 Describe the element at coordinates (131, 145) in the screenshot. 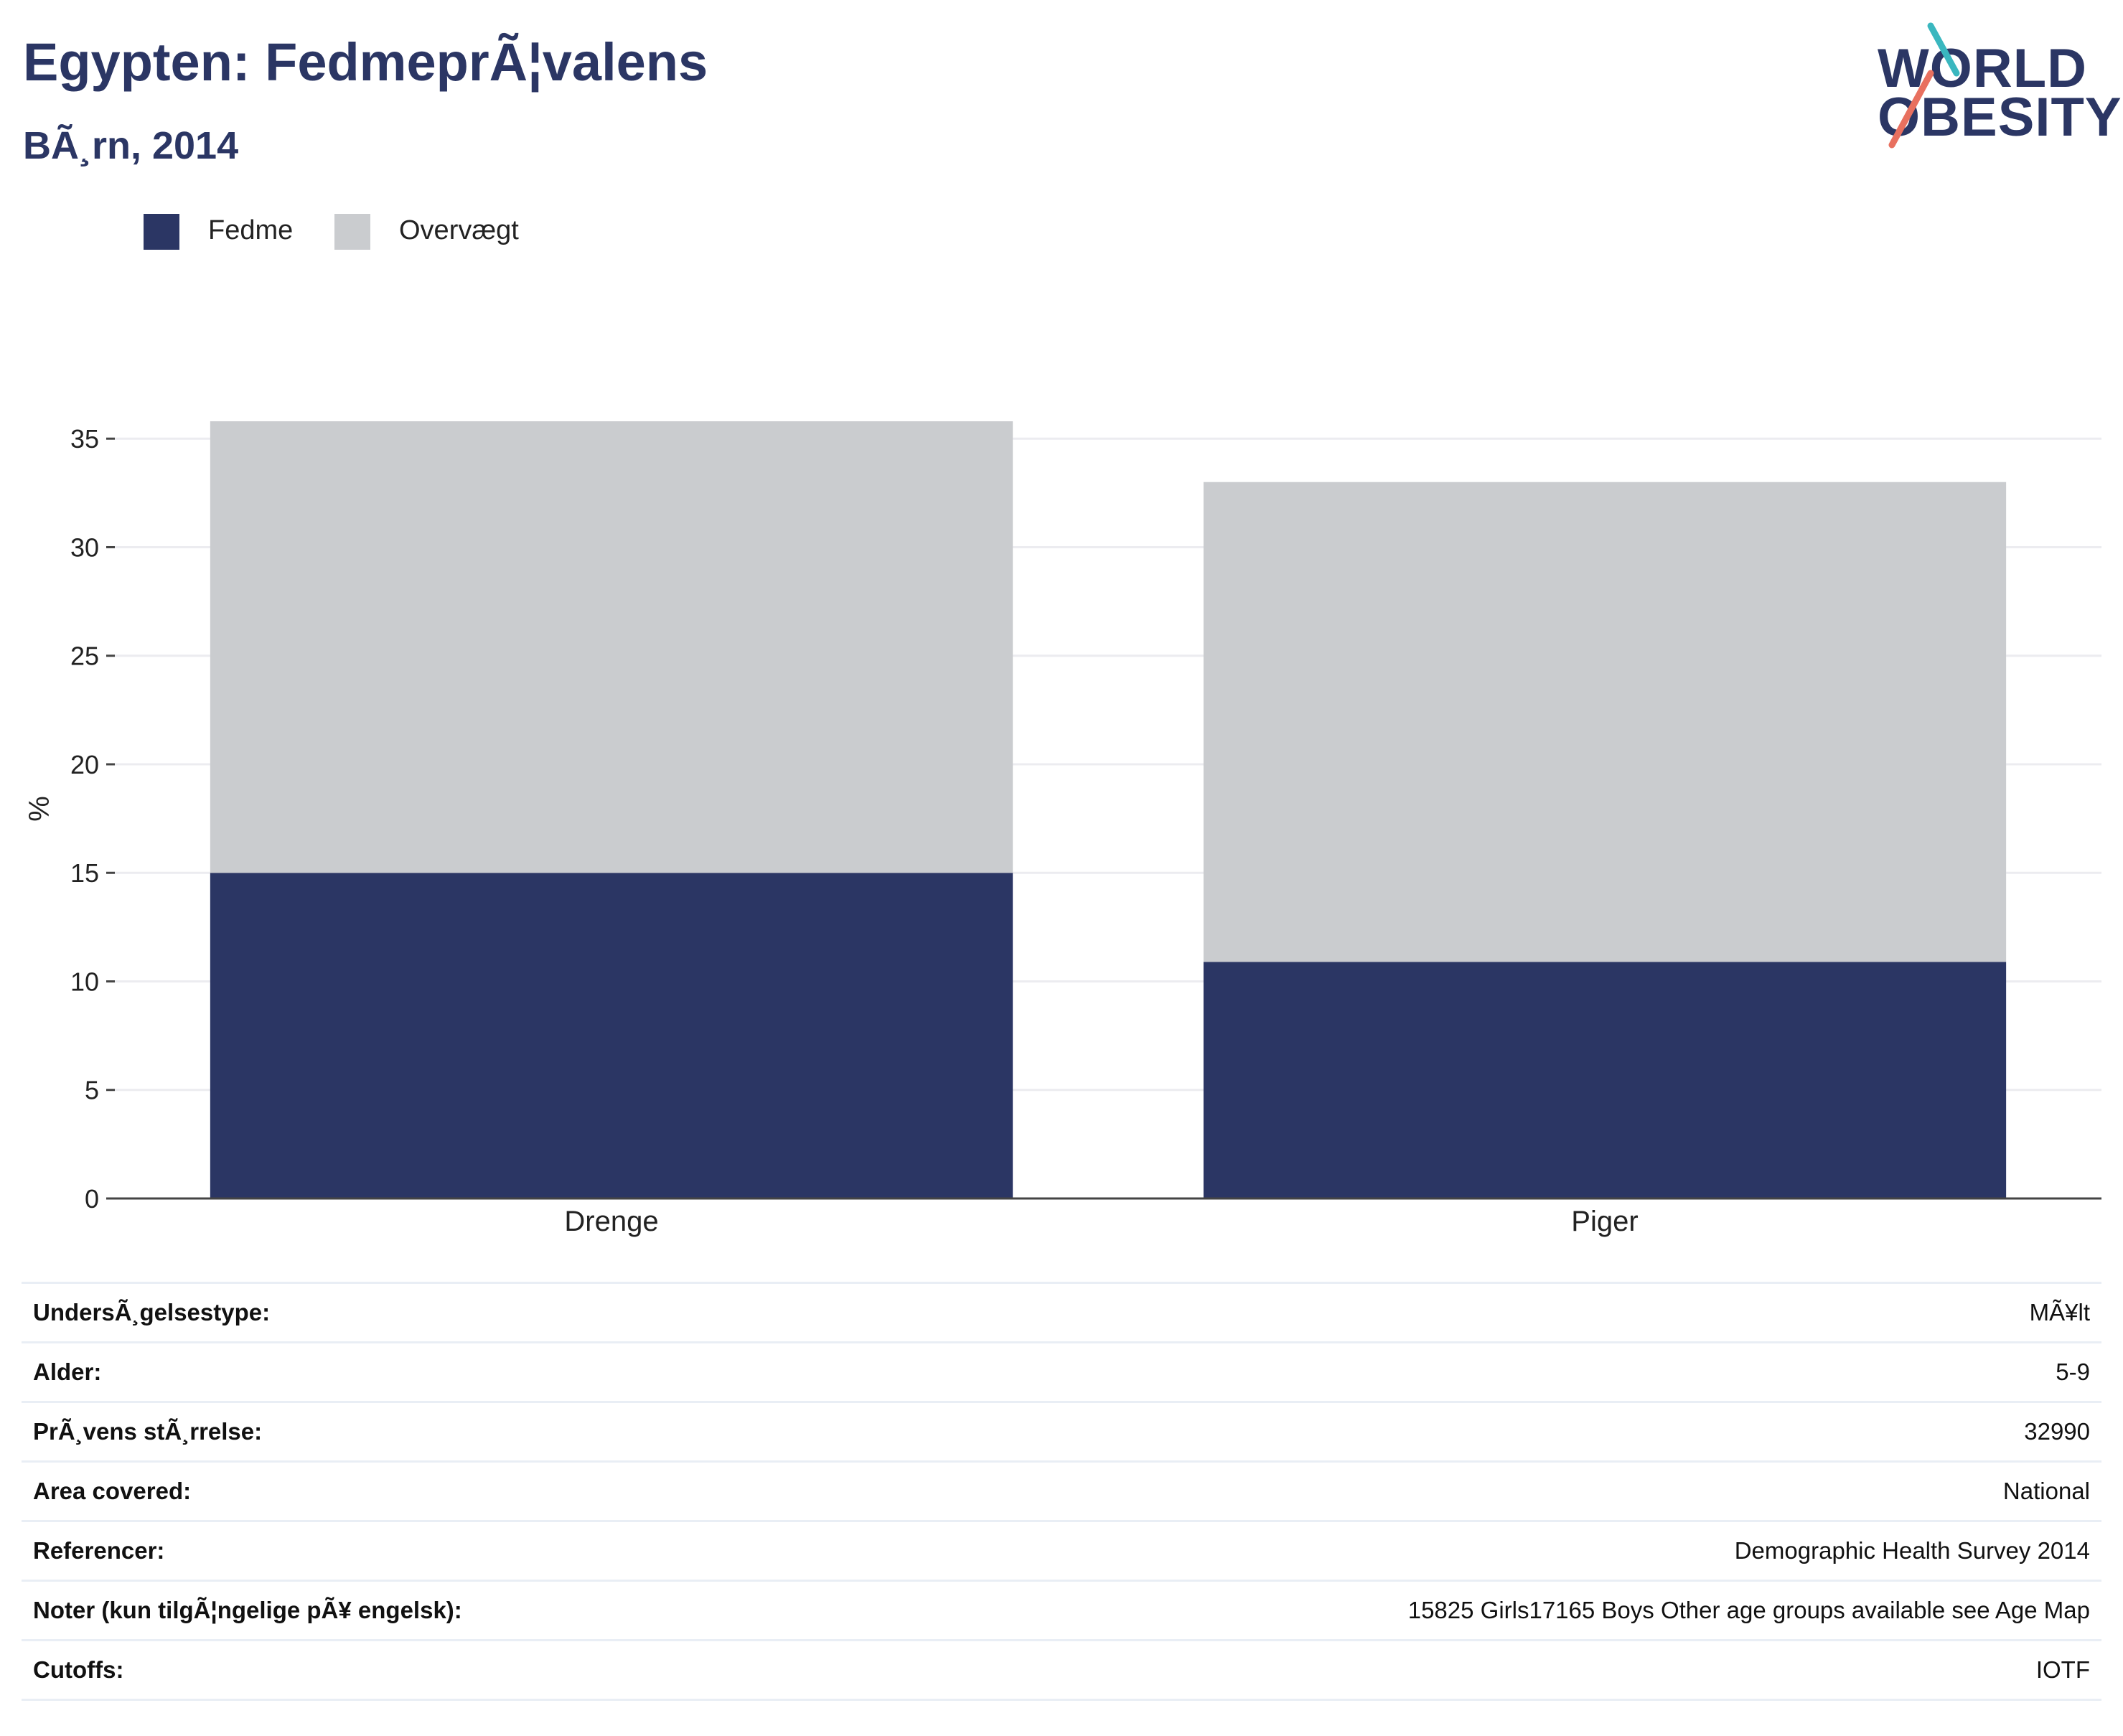

I see `page-subtitle: BÃ¸rn, 2014` at that location.